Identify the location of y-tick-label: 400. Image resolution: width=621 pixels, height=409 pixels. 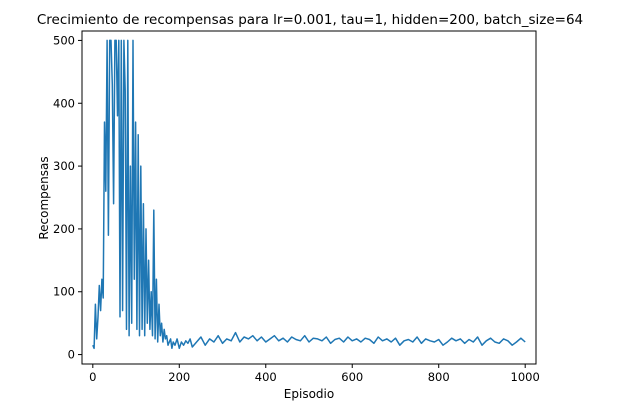
(64, 103).